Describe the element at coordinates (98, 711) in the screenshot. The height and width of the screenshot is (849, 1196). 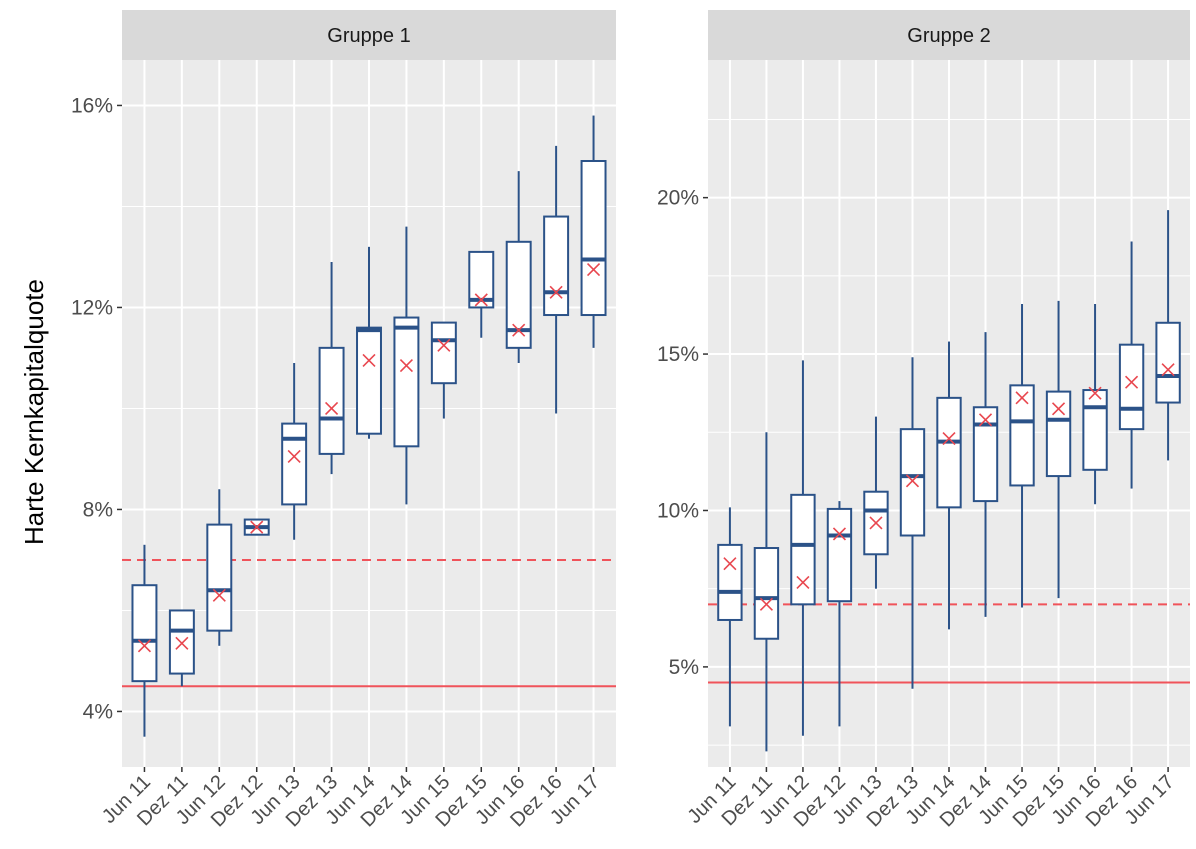
I see `y-tick-label: 4%` at that location.